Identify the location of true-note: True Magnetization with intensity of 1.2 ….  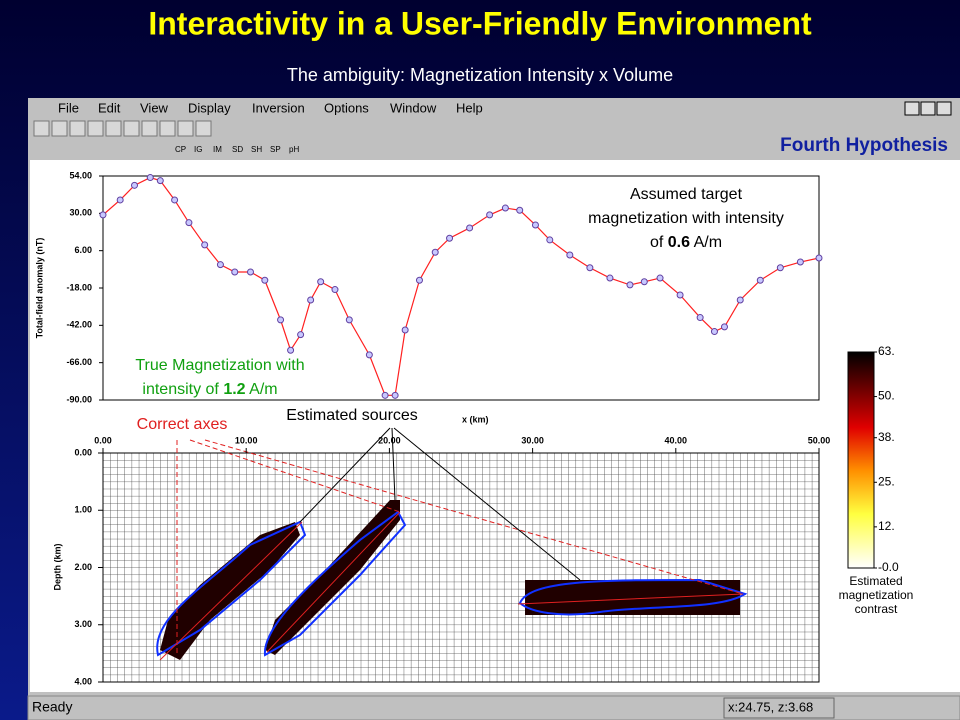
(219, 377).